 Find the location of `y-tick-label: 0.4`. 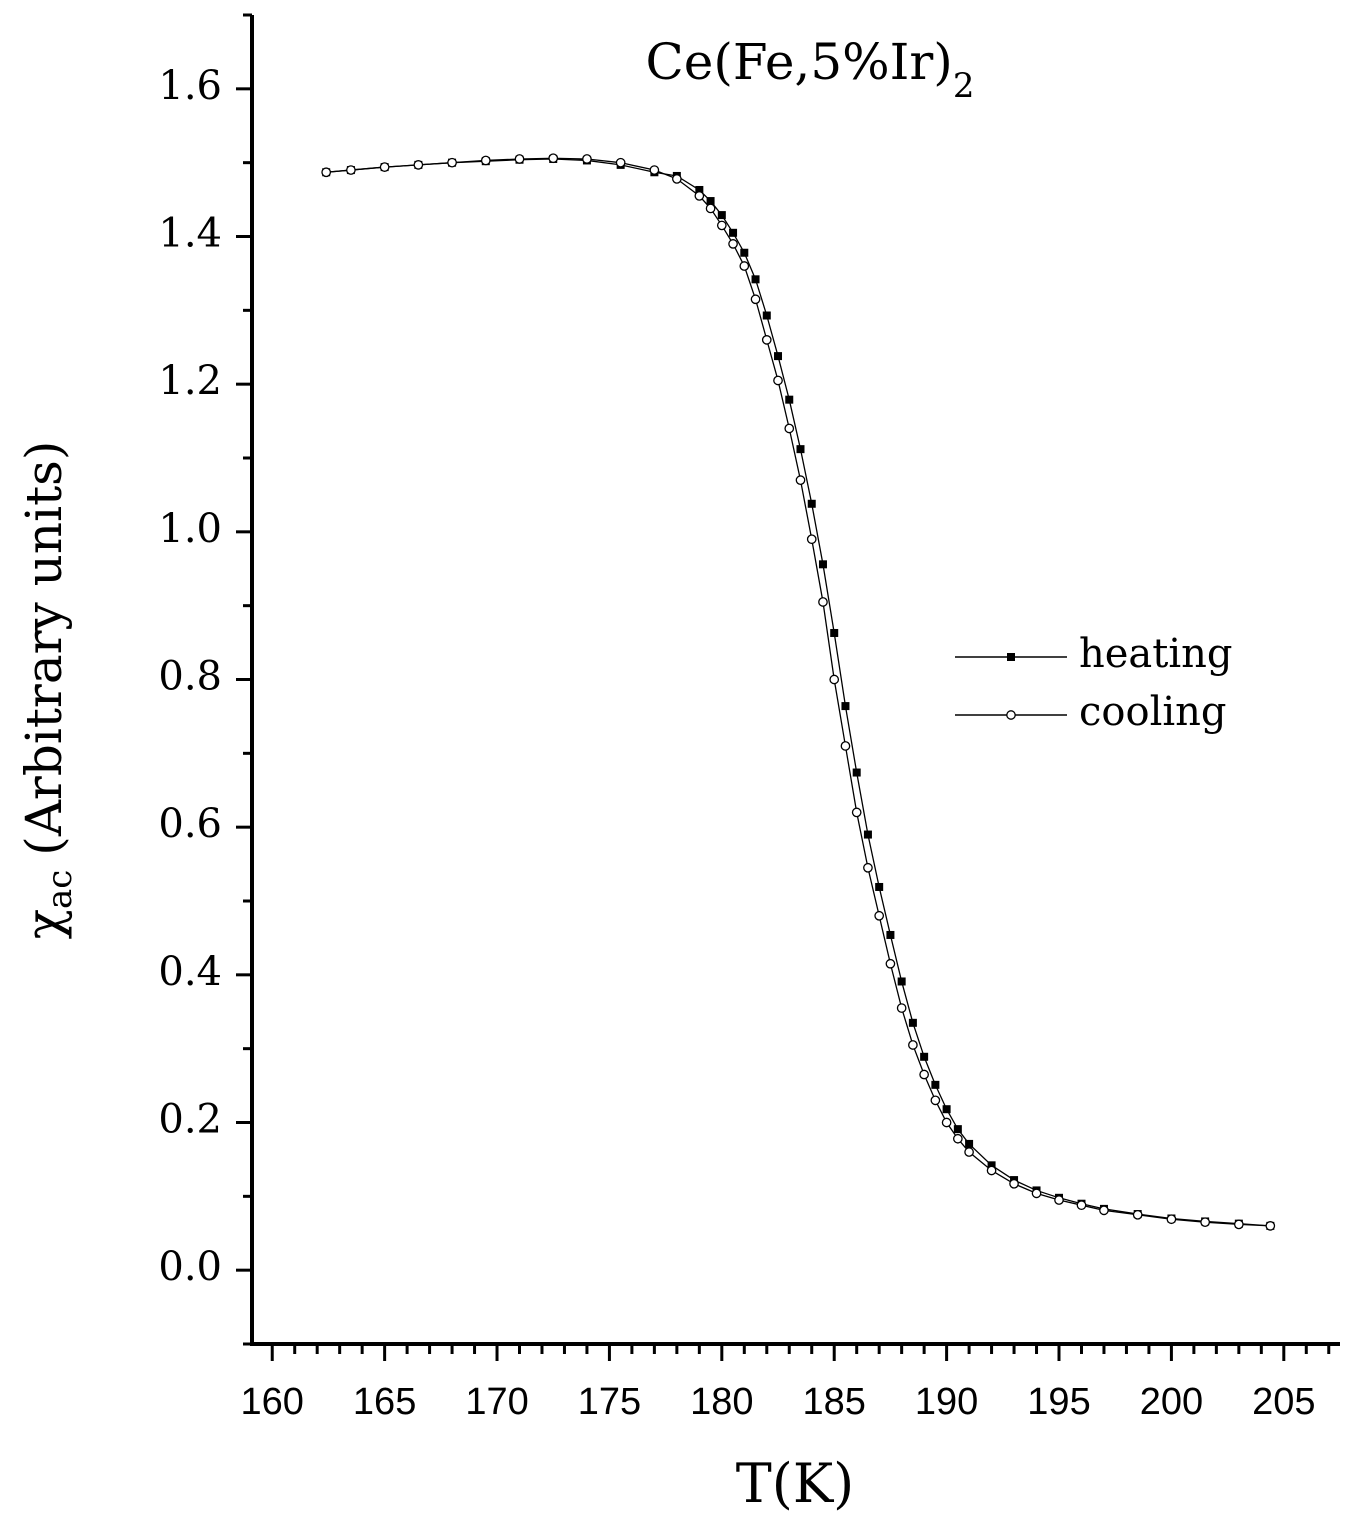

y-tick-label: 0.4 is located at coordinates (190, 972).